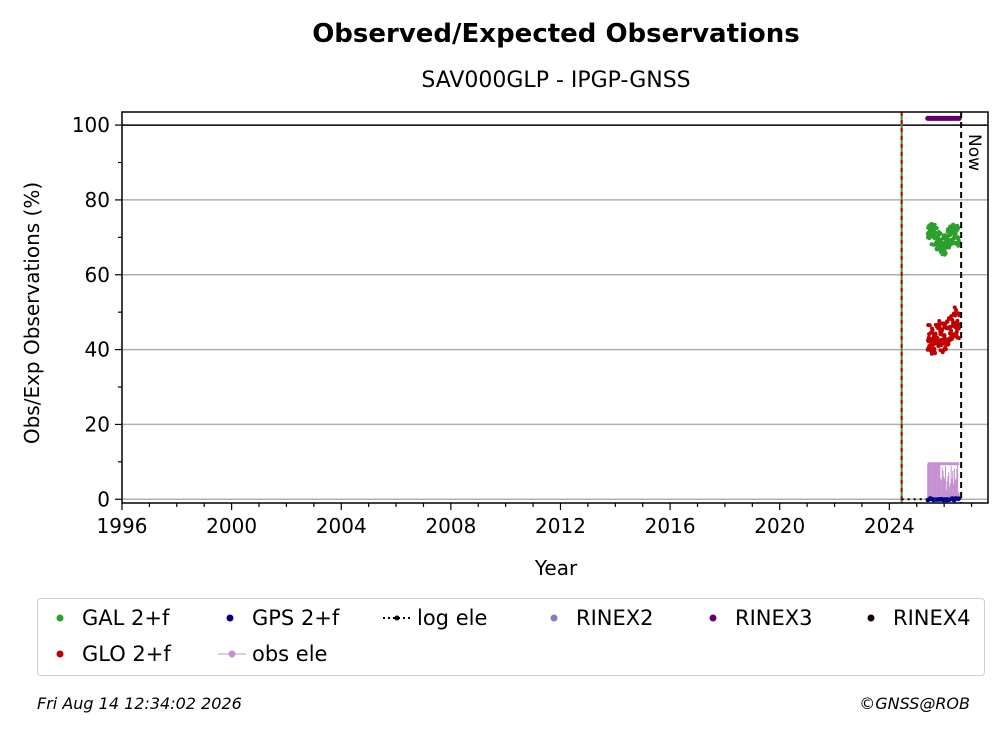 Image resolution: width=1008 pixels, height=734 pixels. Describe the element at coordinates (943, 481) in the screenshot. I see `series-obs-ele` at that location.